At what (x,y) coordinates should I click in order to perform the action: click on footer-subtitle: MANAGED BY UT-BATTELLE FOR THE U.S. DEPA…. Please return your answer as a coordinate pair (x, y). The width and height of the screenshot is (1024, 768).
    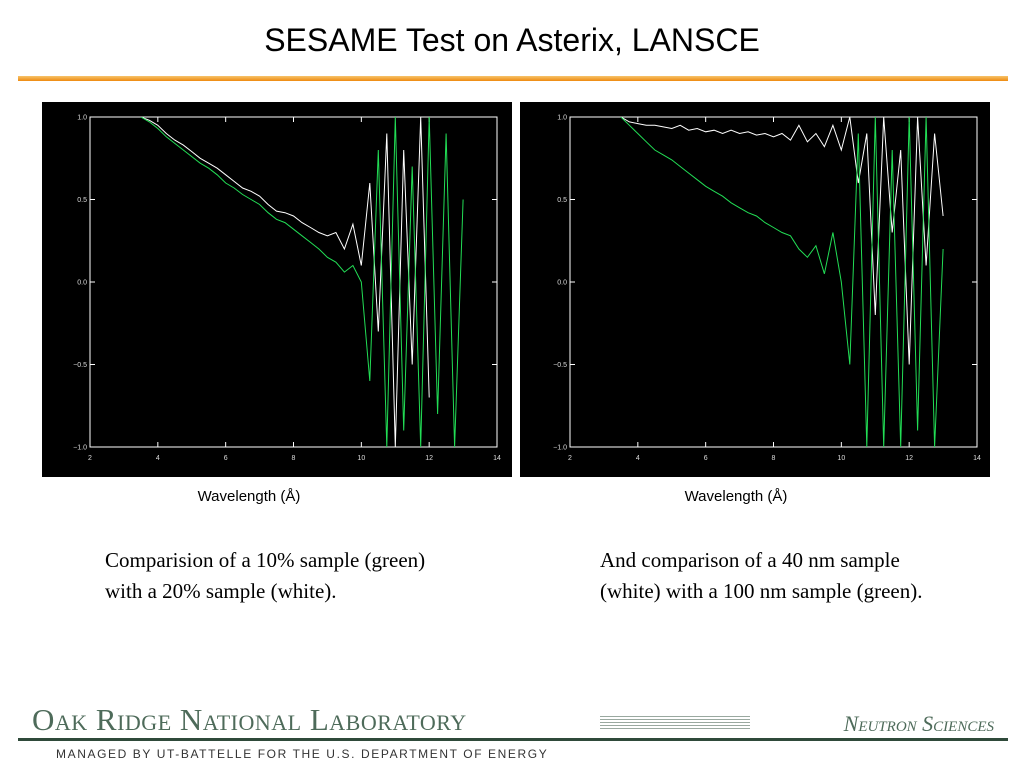
    Looking at the image, I should click on (302, 754).